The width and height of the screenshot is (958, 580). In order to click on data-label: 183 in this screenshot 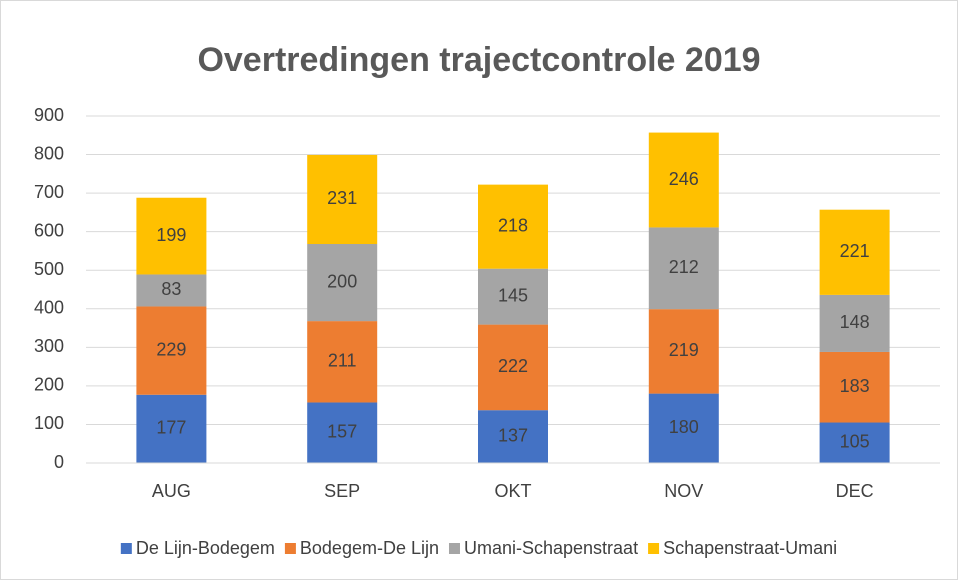, I will do `click(855, 386)`.